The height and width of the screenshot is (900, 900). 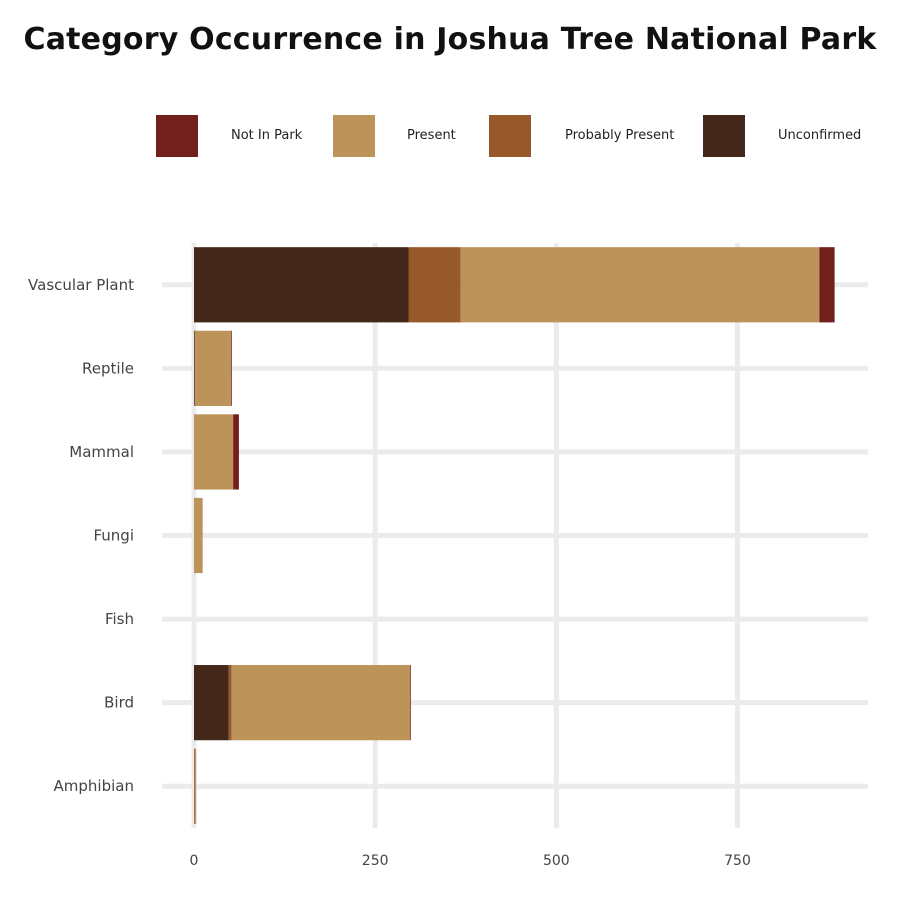 What do you see at coordinates (620, 135) in the screenshot?
I see `legend-label-probably-present: Probably Present` at bounding box center [620, 135].